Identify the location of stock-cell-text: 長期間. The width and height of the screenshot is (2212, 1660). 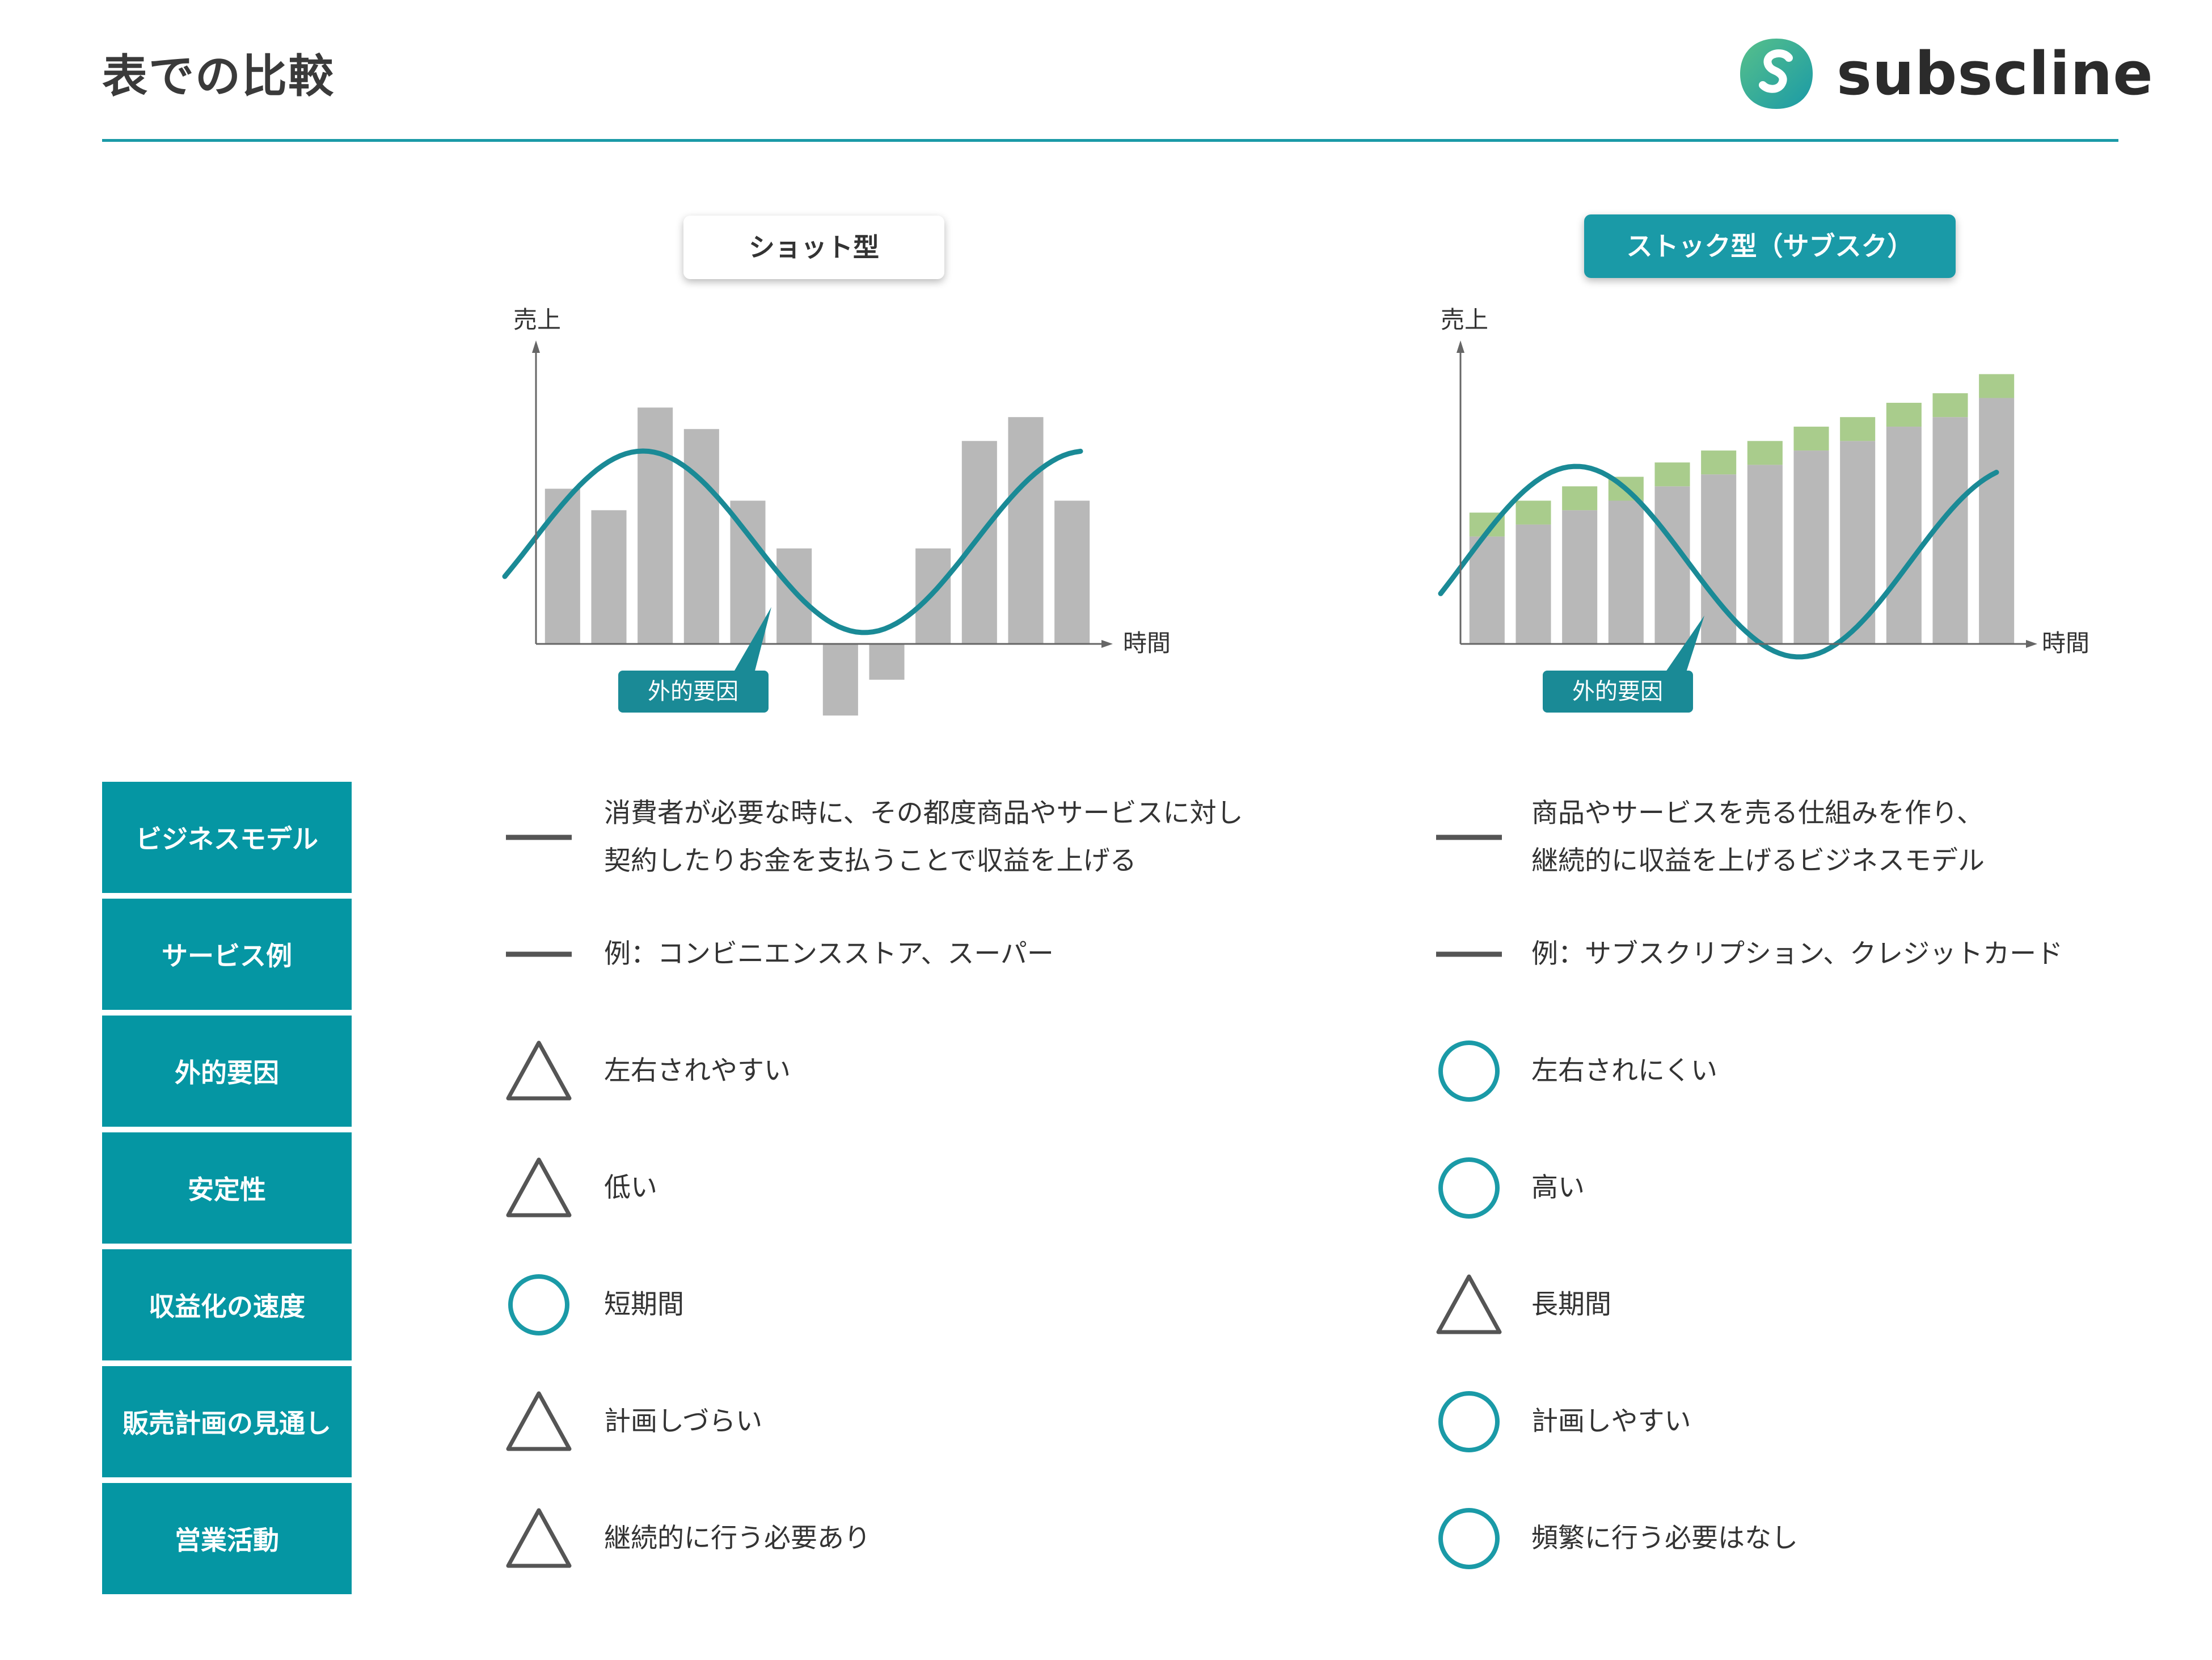
(1571, 1305).